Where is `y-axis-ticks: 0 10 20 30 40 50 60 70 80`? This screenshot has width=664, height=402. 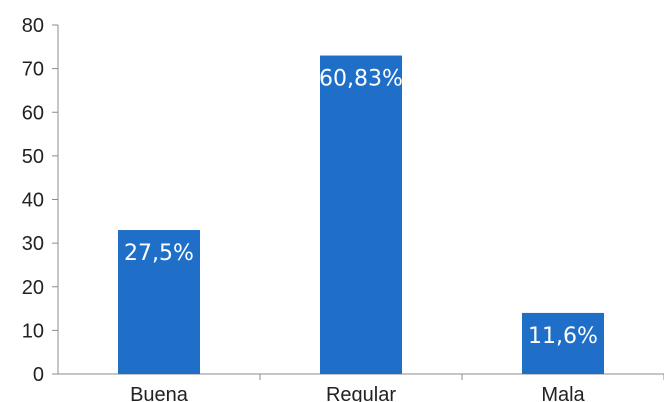 y-axis-ticks: 0 10 20 30 40 50 60 70 80 is located at coordinates (40, 200).